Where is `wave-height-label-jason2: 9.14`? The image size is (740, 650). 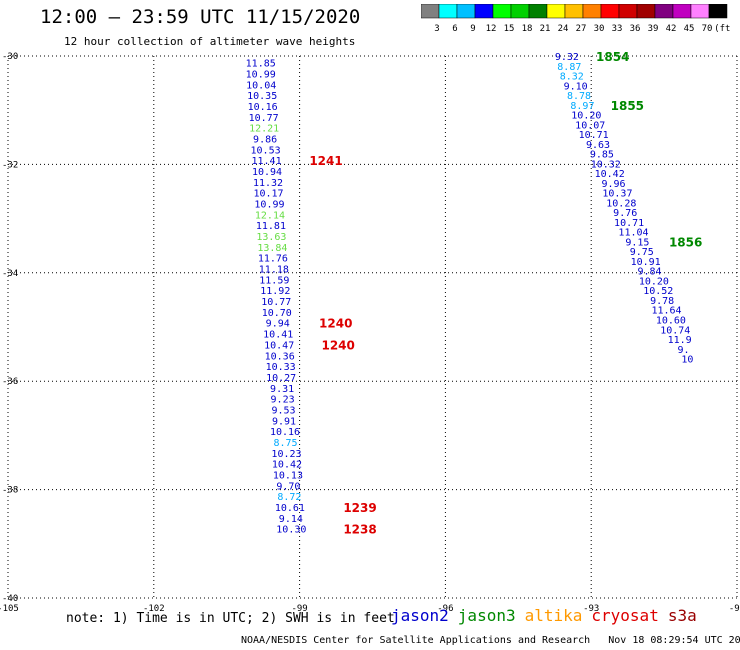
wave-height-label-jason2: 9.14 is located at coordinates (291, 519).